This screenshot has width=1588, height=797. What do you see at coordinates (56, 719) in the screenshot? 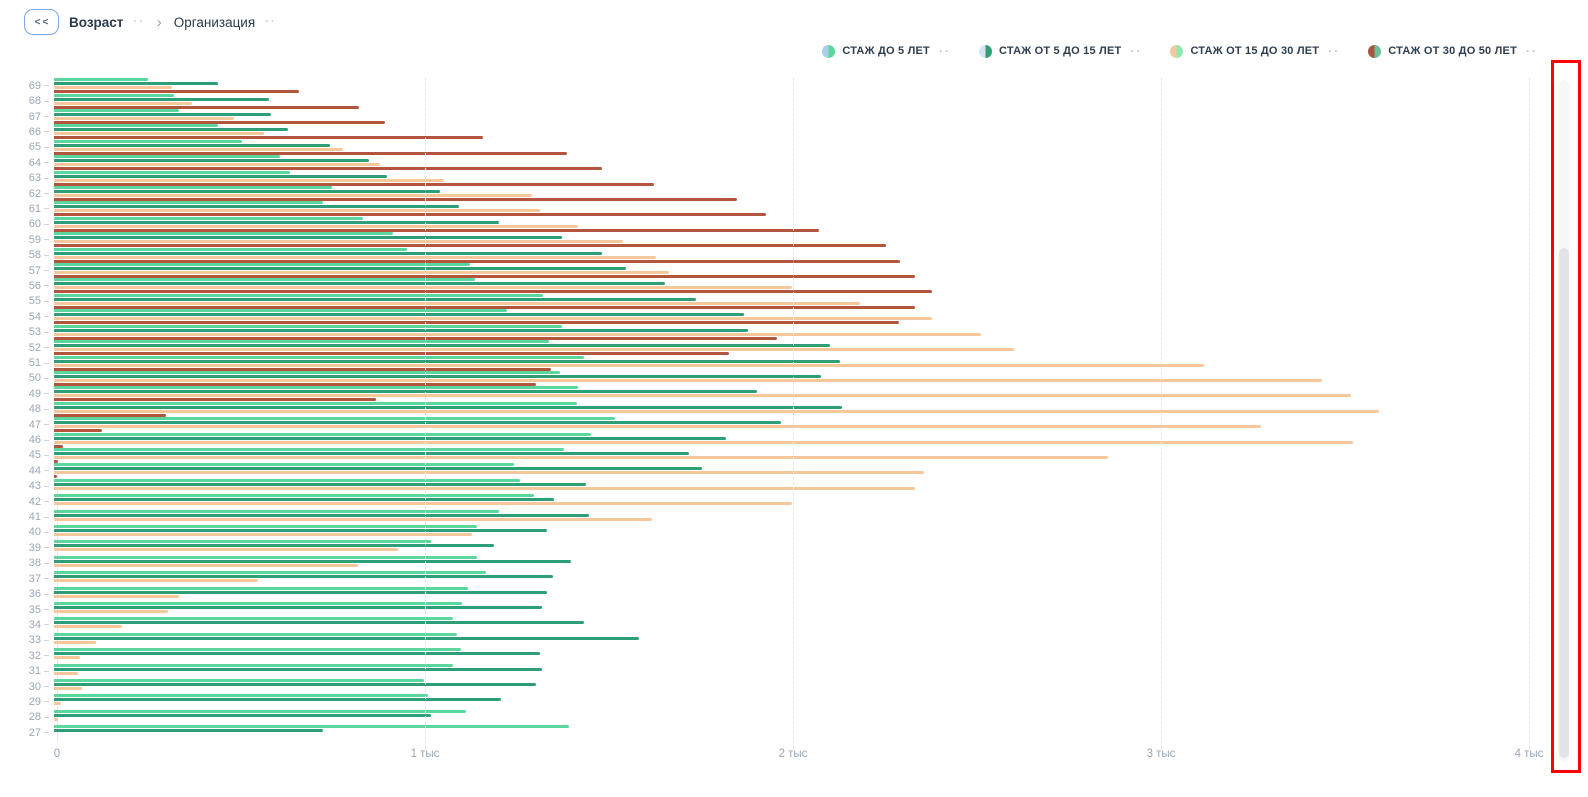
I see `bar-стаж-от-15-до-30-лет-age-28` at bounding box center [56, 719].